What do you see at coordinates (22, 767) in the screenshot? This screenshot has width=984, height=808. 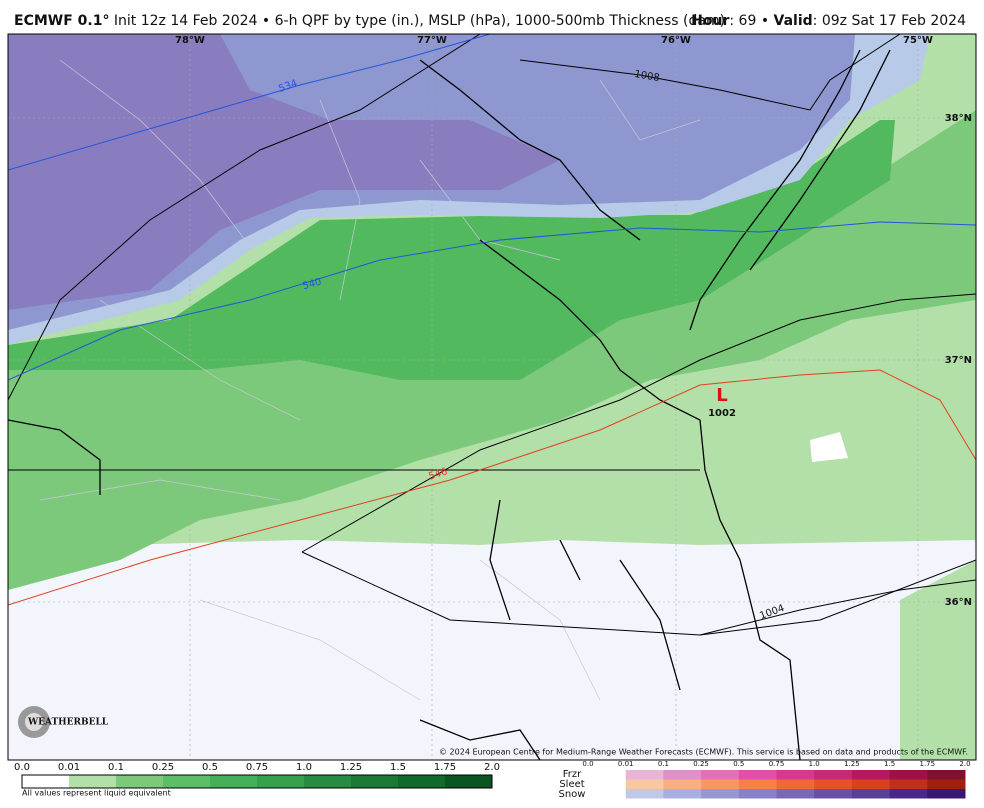 I see `rain-tick: 0.0` at bounding box center [22, 767].